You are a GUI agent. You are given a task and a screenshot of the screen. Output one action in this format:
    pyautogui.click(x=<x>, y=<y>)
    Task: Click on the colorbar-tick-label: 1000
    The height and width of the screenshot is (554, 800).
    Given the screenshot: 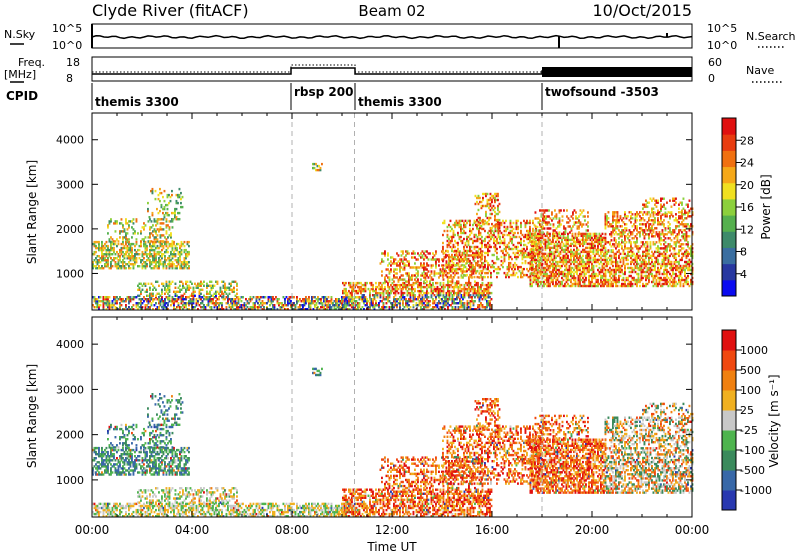 What is the action you would take?
    pyautogui.click(x=754, y=350)
    